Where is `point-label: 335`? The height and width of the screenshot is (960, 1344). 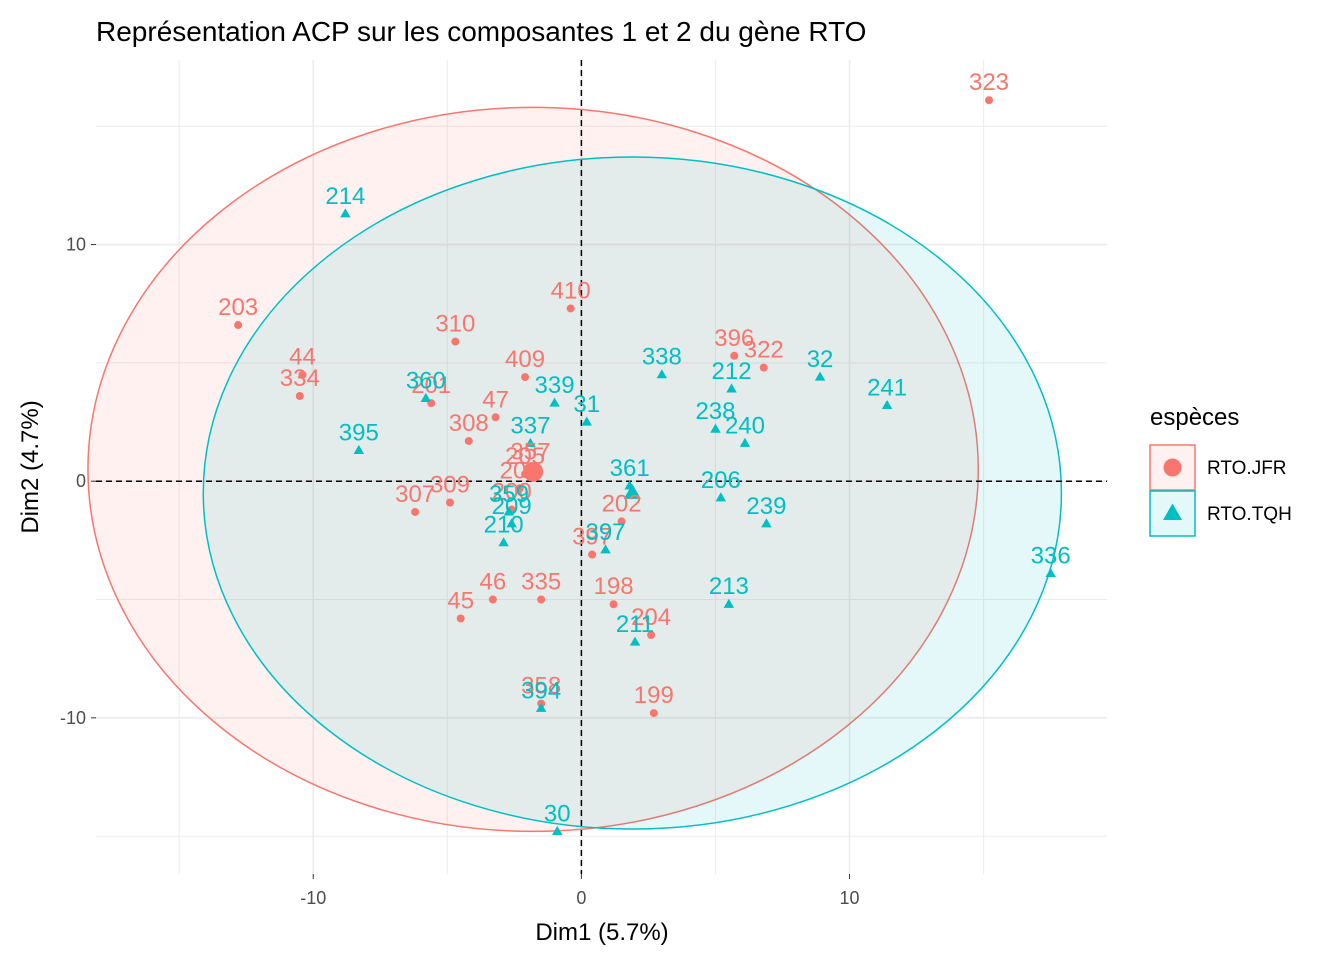
point-label: 335 is located at coordinates (541, 582).